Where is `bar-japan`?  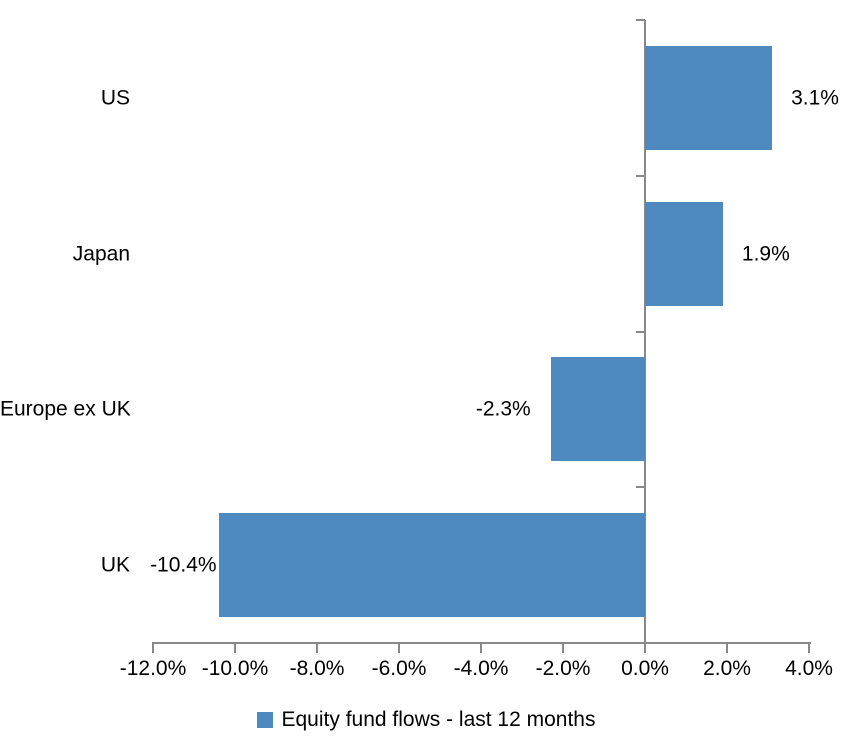 bar-japan is located at coordinates (684, 253).